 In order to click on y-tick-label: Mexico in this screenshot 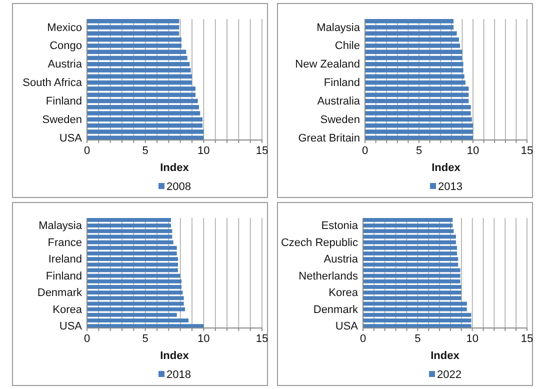, I will do `click(64, 28)`.